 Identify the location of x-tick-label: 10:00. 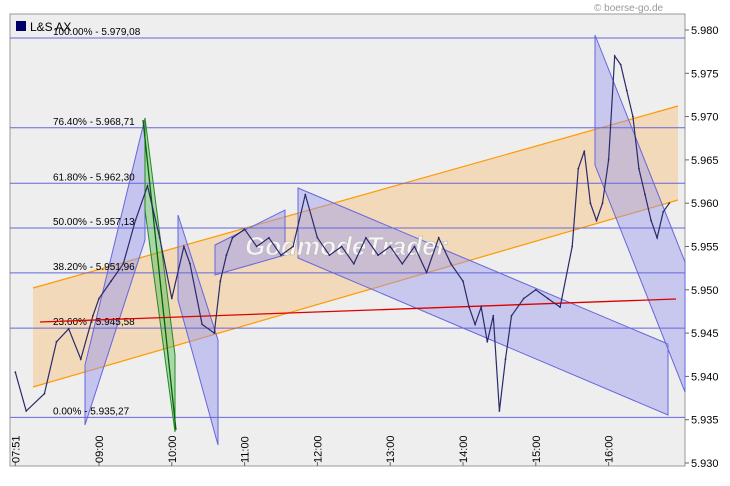
(173, 449).